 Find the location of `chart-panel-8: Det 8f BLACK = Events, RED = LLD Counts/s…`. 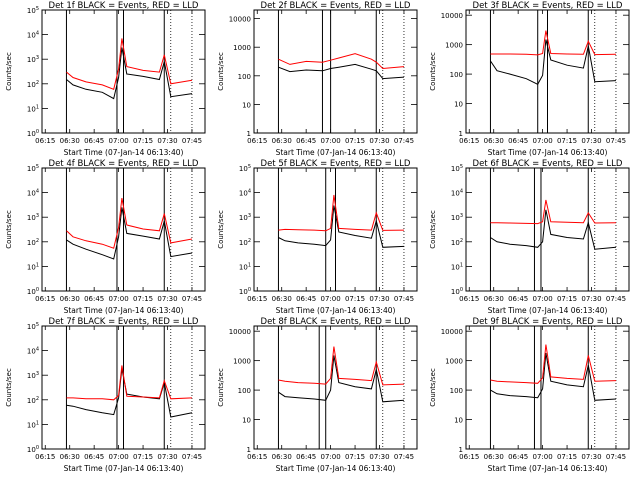

chart-panel-8: Det 8f BLACK = Events, RED = LLD Counts/s… is located at coordinates (317, 395).